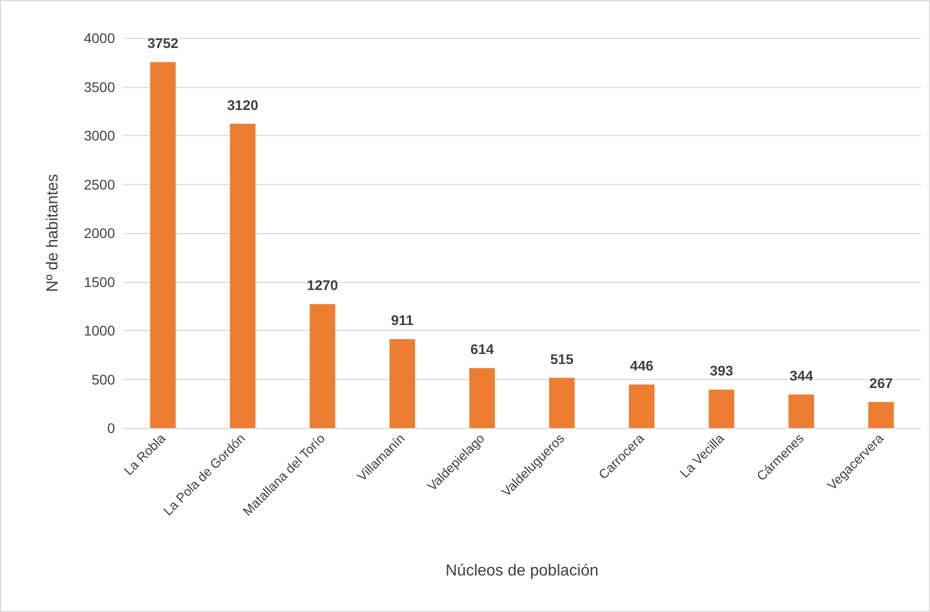 The image size is (930, 612). Describe the element at coordinates (522, 571) in the screenshot. I see `x-axis-title: Núcleos de población` at that location.